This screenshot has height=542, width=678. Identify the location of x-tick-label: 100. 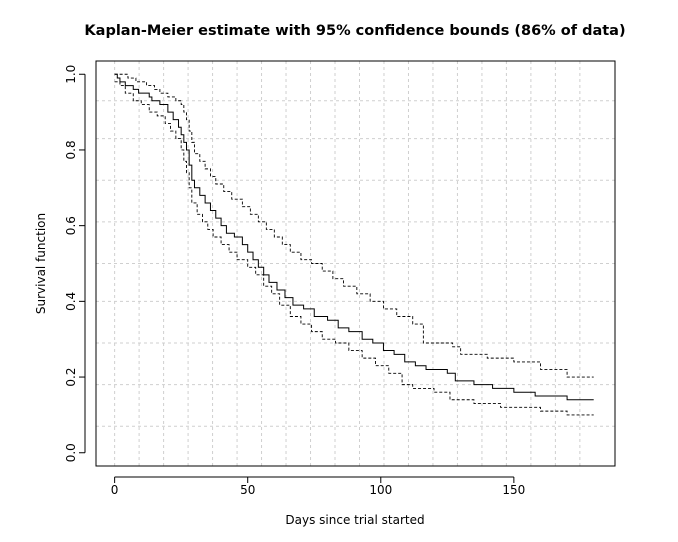
(380, 490).